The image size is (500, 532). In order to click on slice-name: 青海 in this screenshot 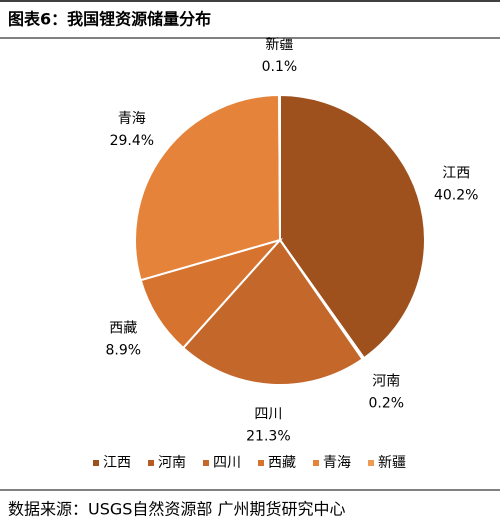, I will do `click(132, 119)`.